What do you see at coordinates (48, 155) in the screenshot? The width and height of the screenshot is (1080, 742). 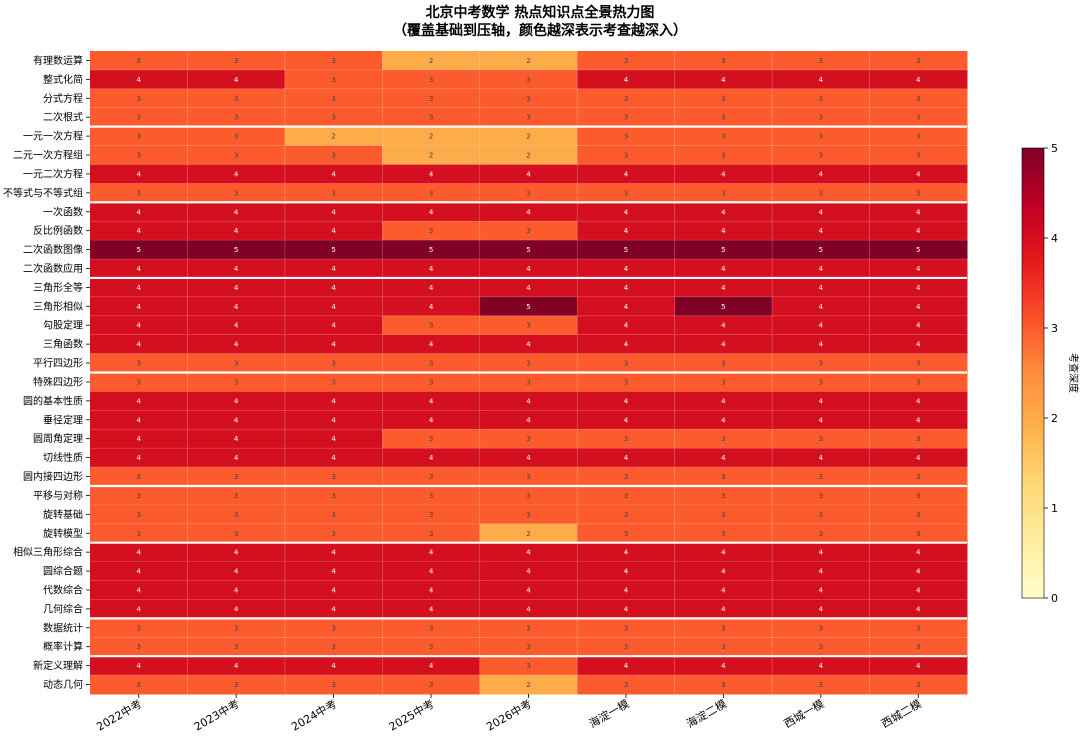 I see `row-label: 二元一次方程组` at bounding box center [48, 155].